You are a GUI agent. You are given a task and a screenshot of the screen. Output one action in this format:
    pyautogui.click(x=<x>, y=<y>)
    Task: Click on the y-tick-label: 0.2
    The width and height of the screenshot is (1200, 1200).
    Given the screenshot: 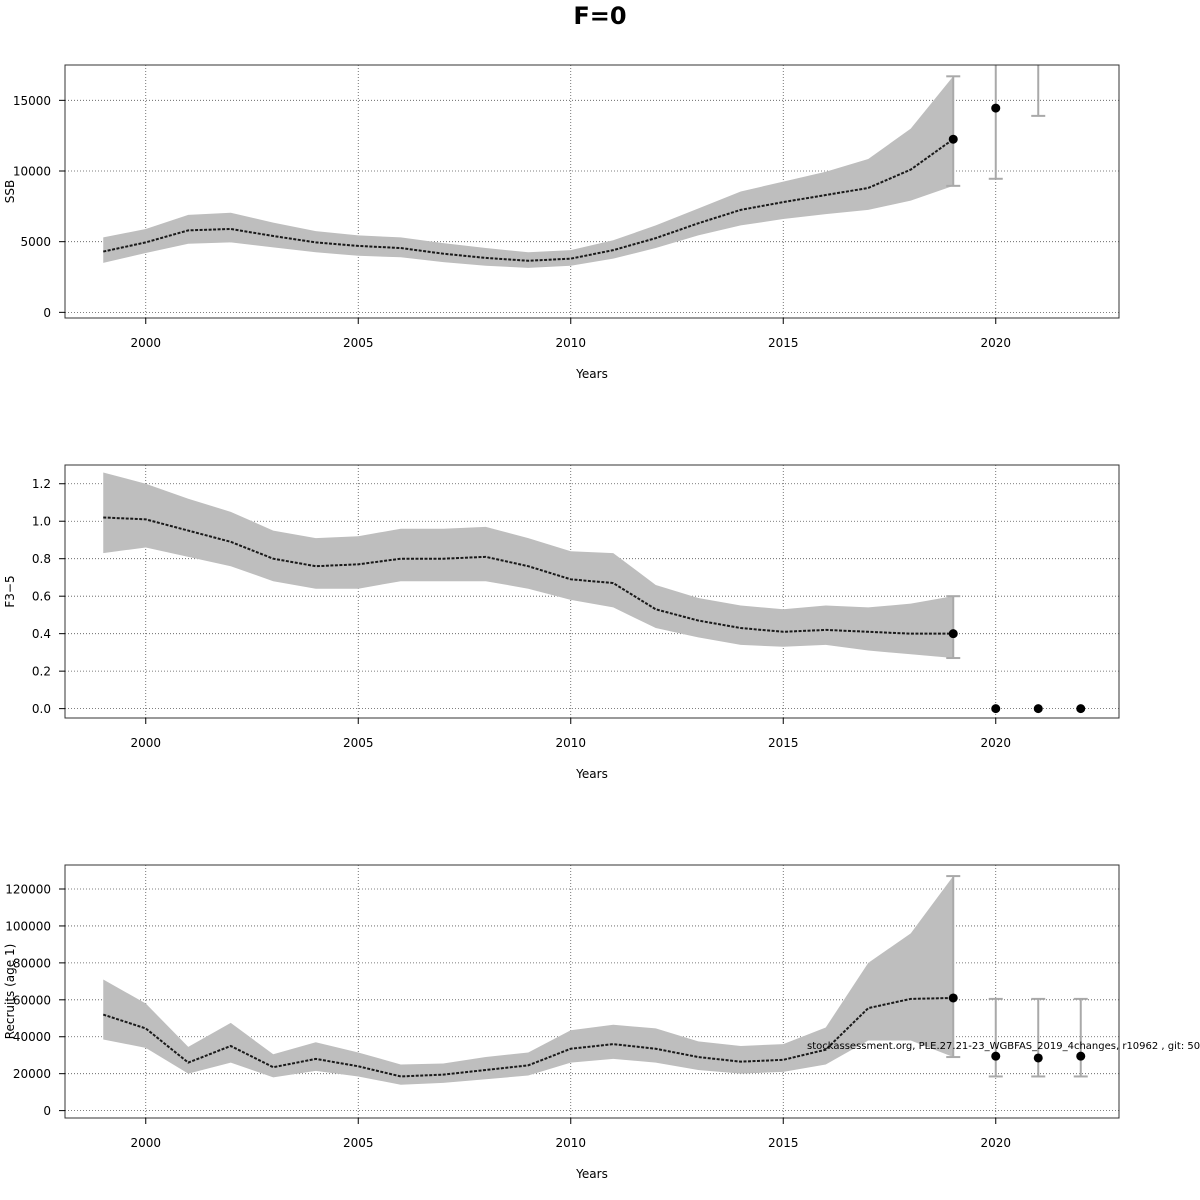 What is the action you would take?
    pyautogui.click(x=41, y=672)
    